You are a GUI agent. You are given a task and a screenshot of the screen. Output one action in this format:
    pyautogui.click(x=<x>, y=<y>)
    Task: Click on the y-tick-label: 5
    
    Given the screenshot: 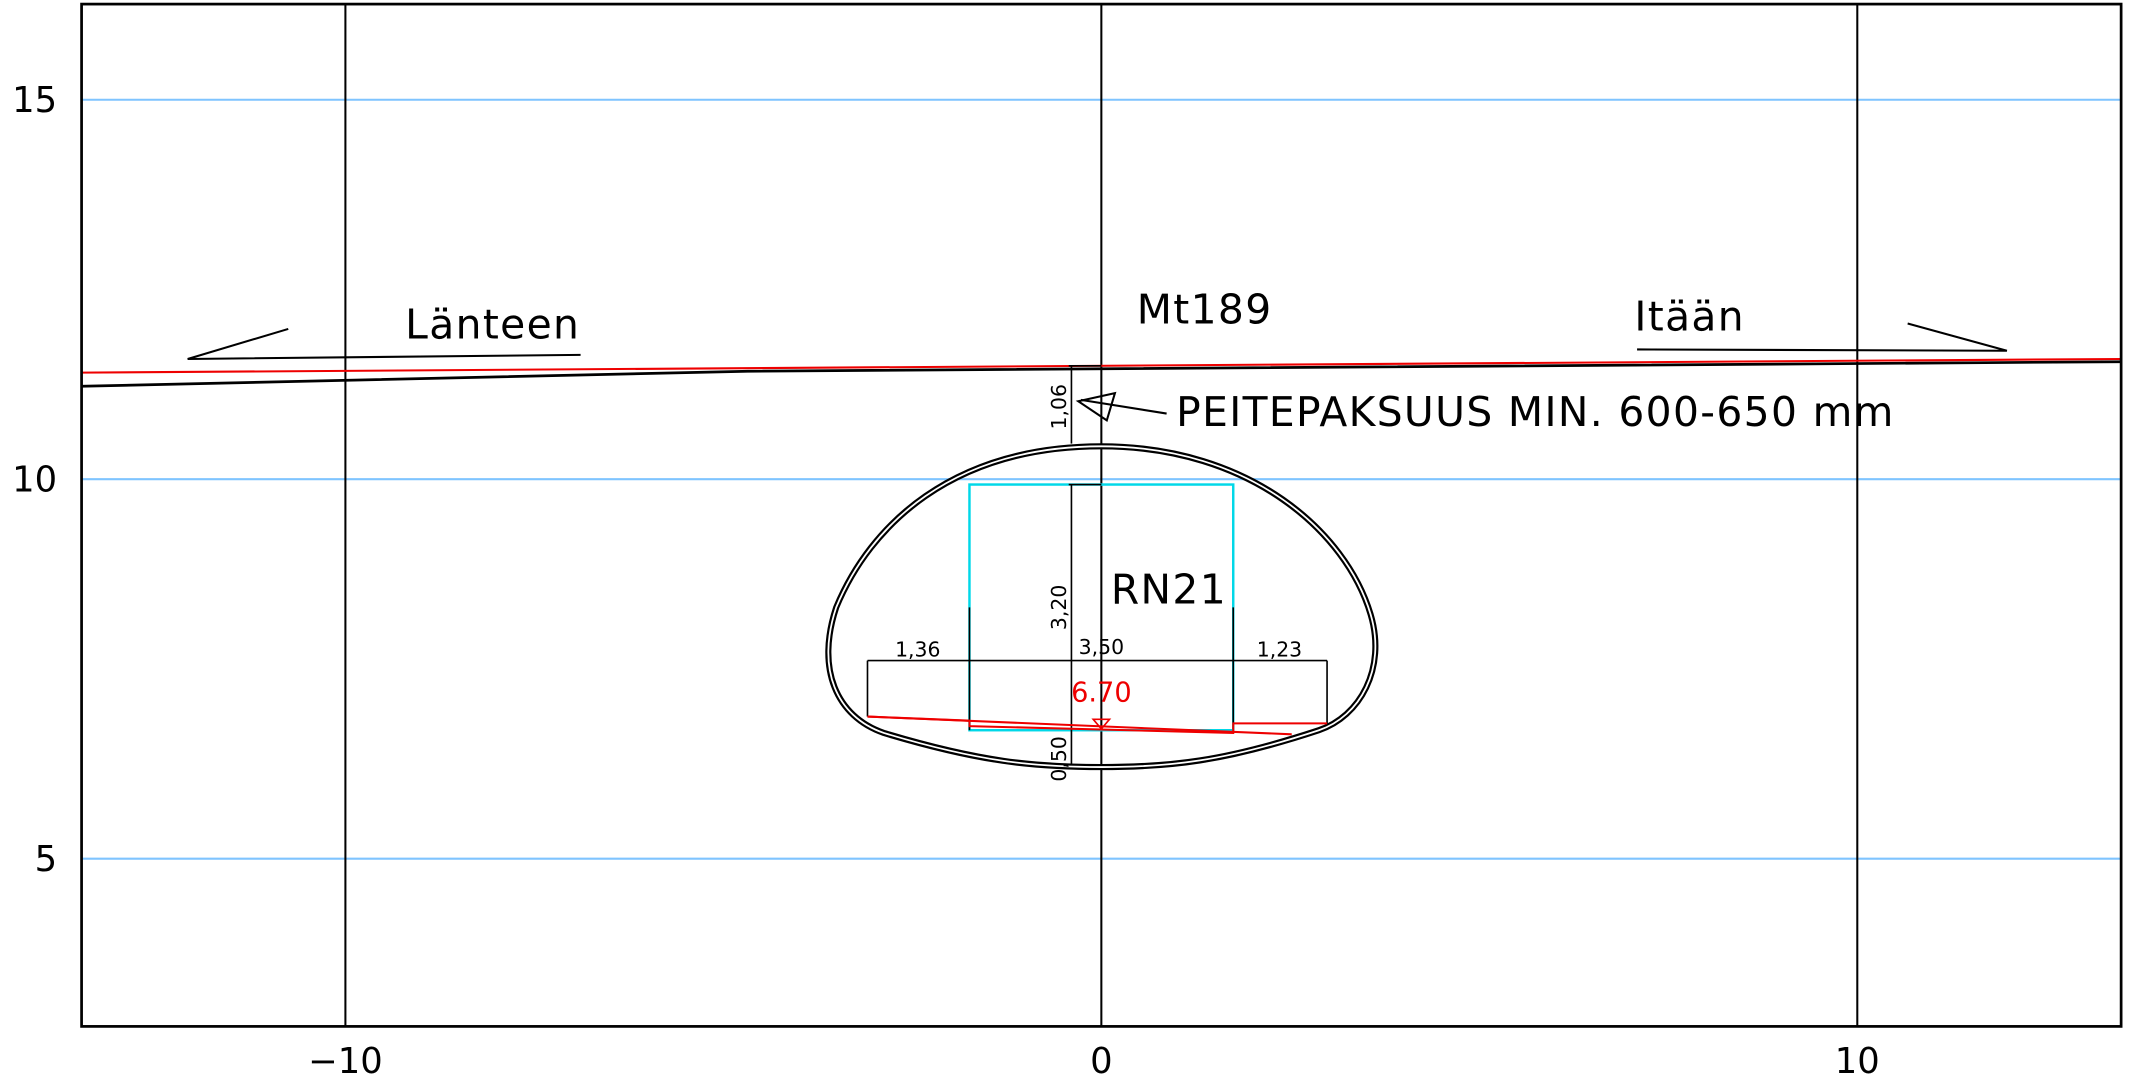 What is the action you would take?
    pyautogui.click(x=46, y=859)
    